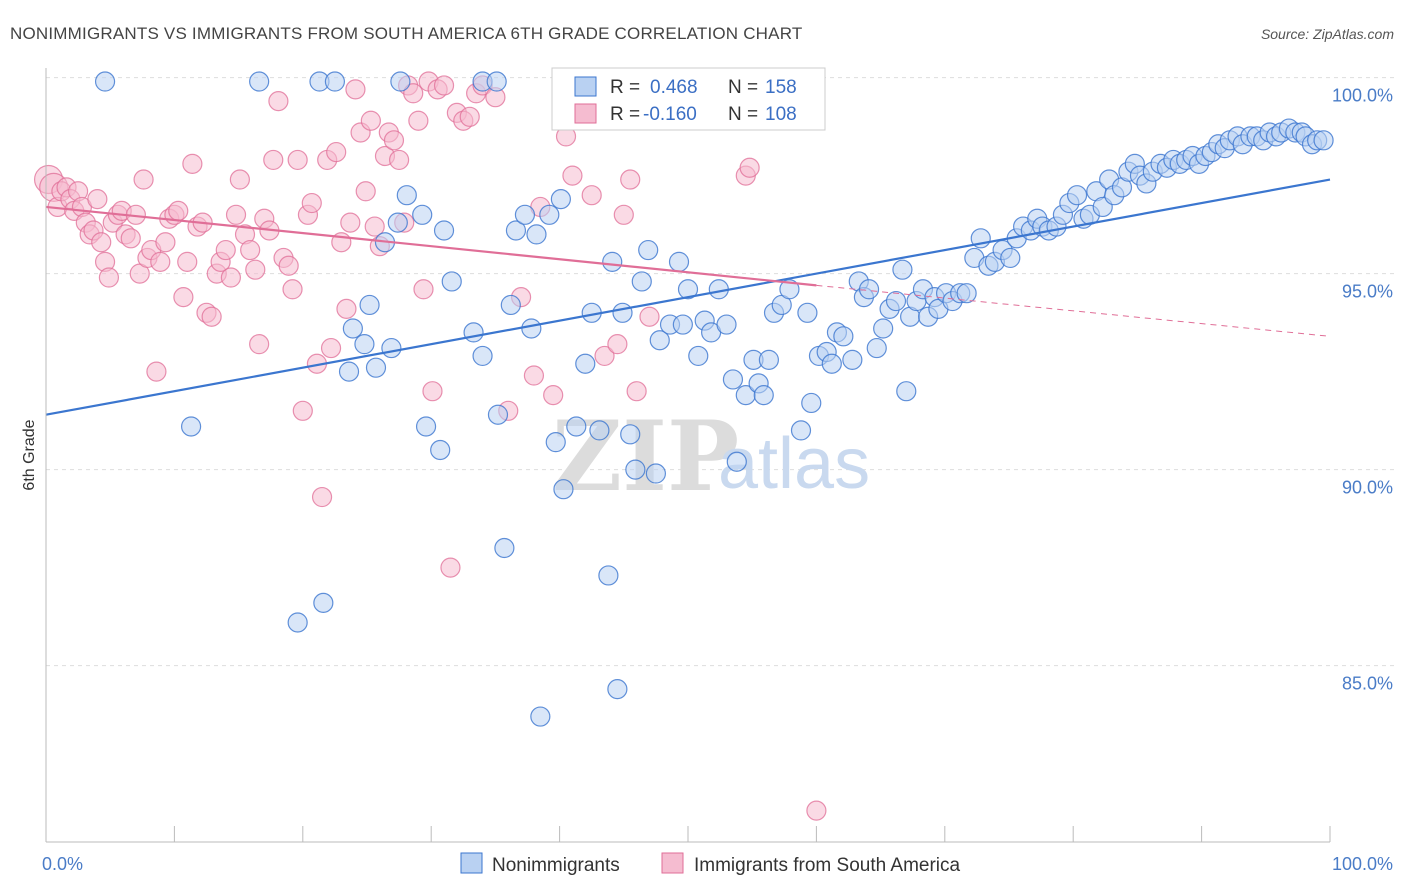  I want to click on x-tick-label-max: 100.0%, so click(1362, 864).